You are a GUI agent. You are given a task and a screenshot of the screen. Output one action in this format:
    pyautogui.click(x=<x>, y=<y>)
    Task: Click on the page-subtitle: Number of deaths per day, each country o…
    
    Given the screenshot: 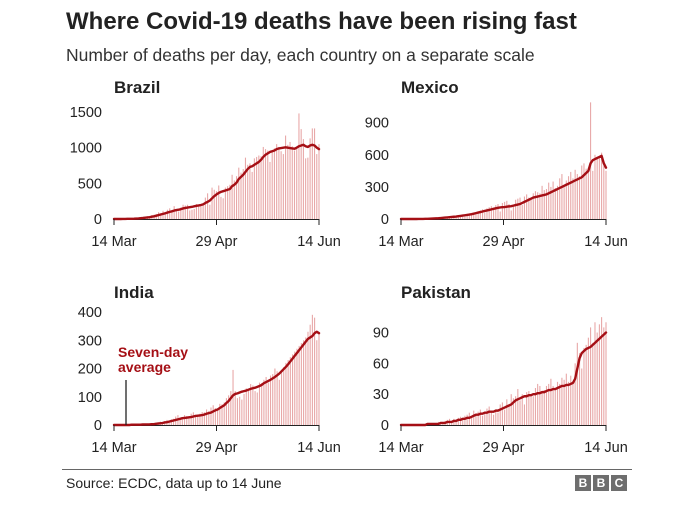 What is the action you would take?
    pyautogui.click(x=300, y=55)
    